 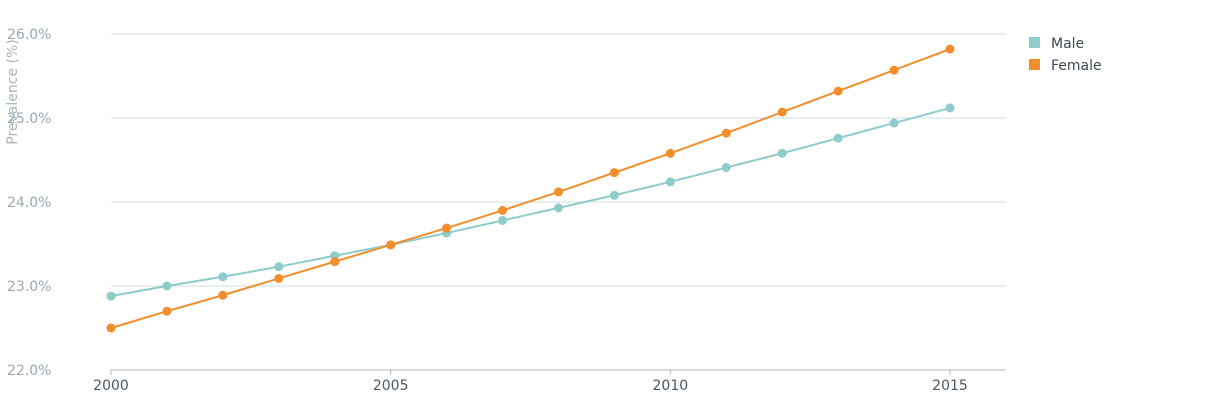 What do you see at coordinates (1067, 44) in the screenshot?
I see `legend-label: Male` at bounding box center [1067, 44].